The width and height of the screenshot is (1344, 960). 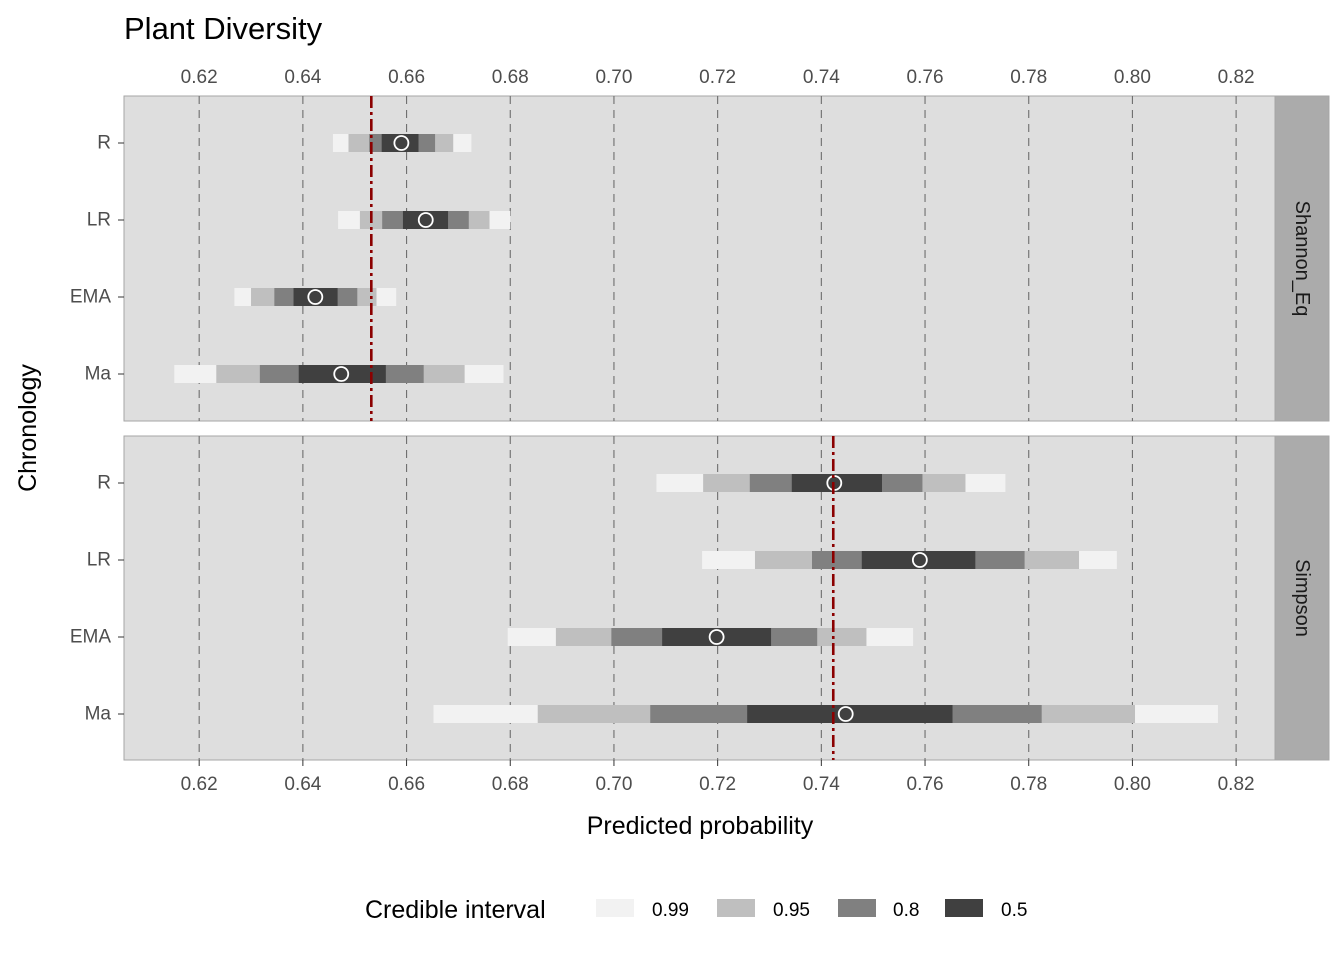 What do you see at coordinates (302, 77) in the screenshot?
I see `top-x-tick-label: 0.64` at bounding box center [302, 77].